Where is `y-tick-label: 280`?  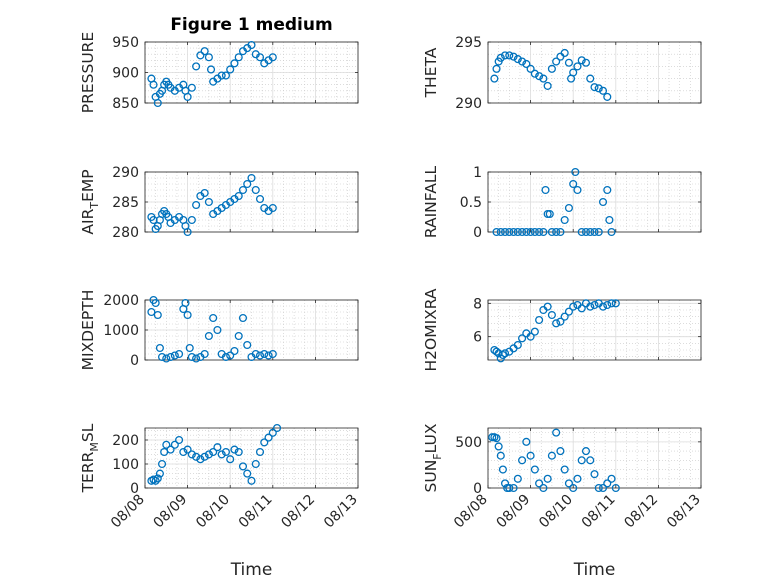
y-tick-label: 280 is located at coordinates (125, 233).